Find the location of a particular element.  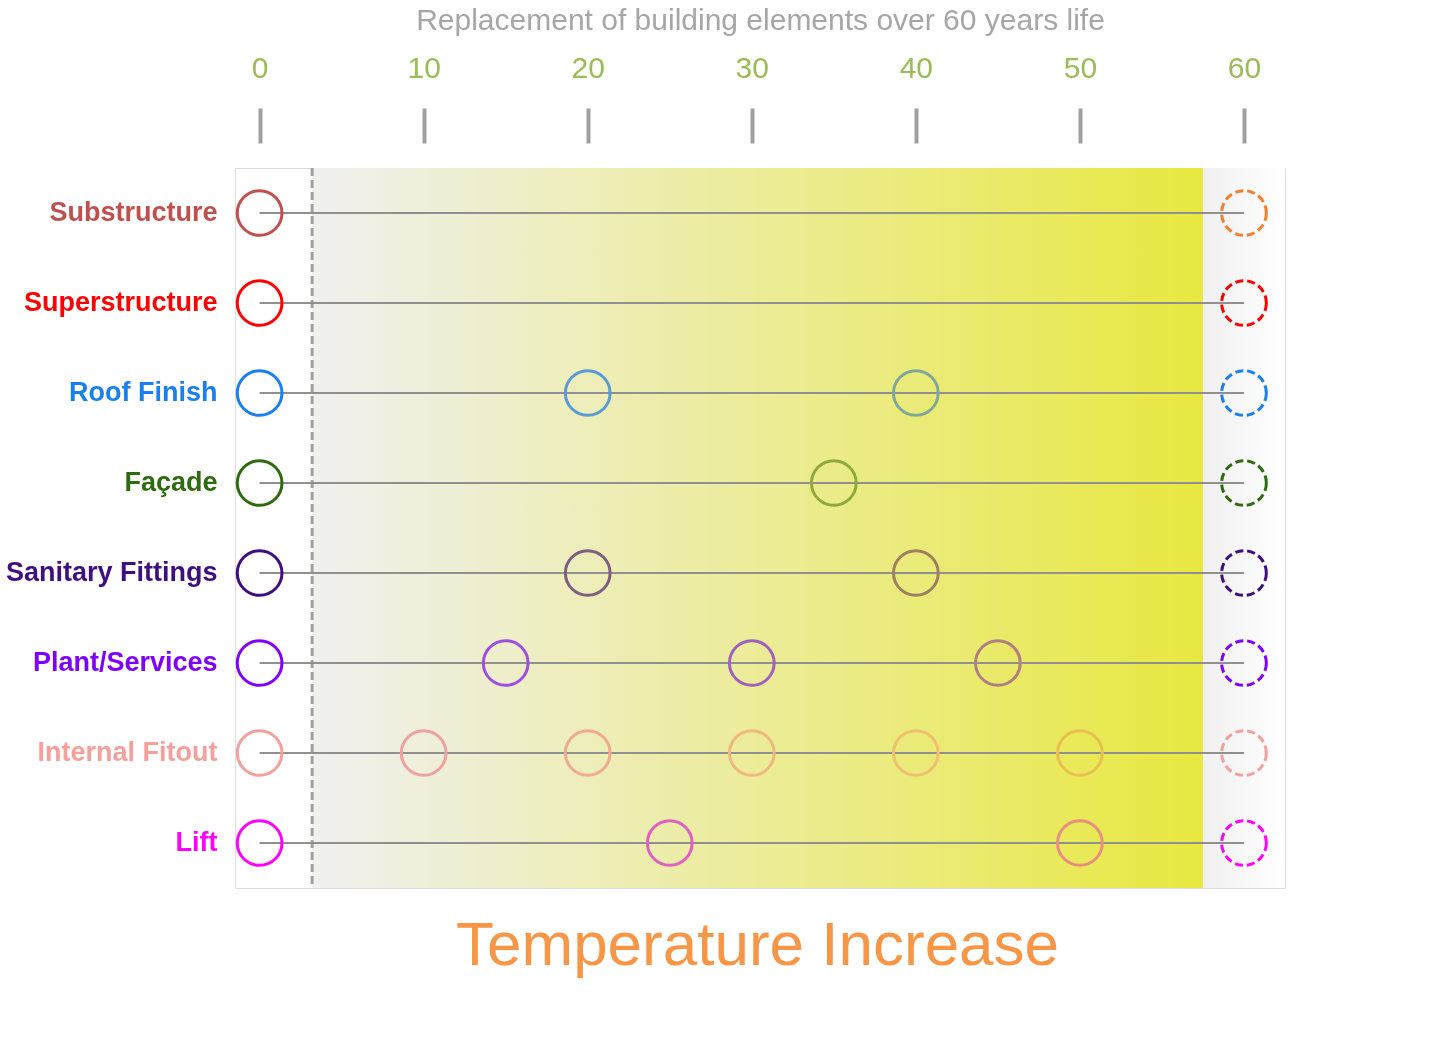

y-tick-label: Superstructure is located at coordinates (120, 302).